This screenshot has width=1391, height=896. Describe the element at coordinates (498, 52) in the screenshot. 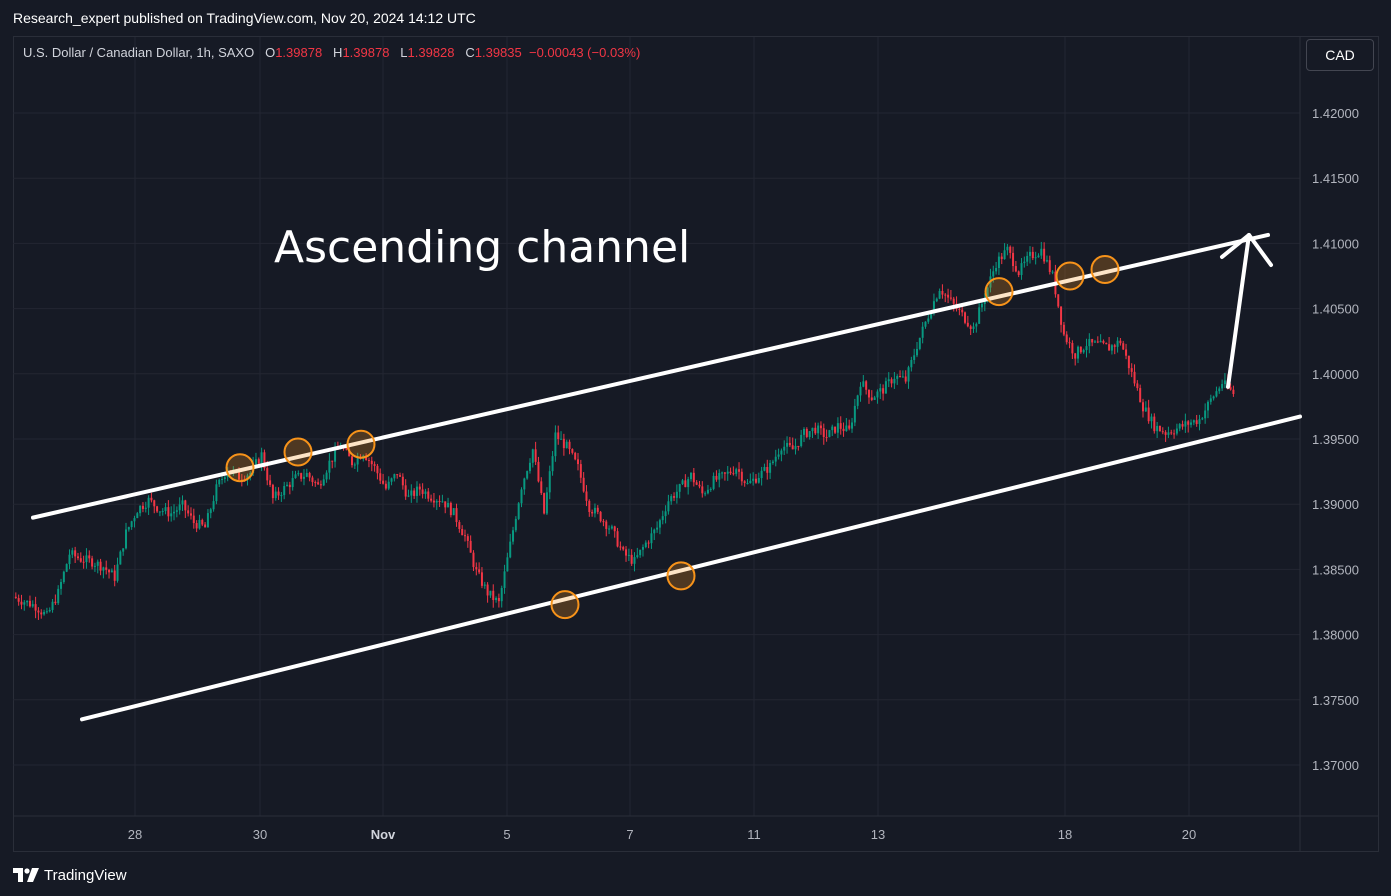

I see `close-value: 1.39835` at that location.